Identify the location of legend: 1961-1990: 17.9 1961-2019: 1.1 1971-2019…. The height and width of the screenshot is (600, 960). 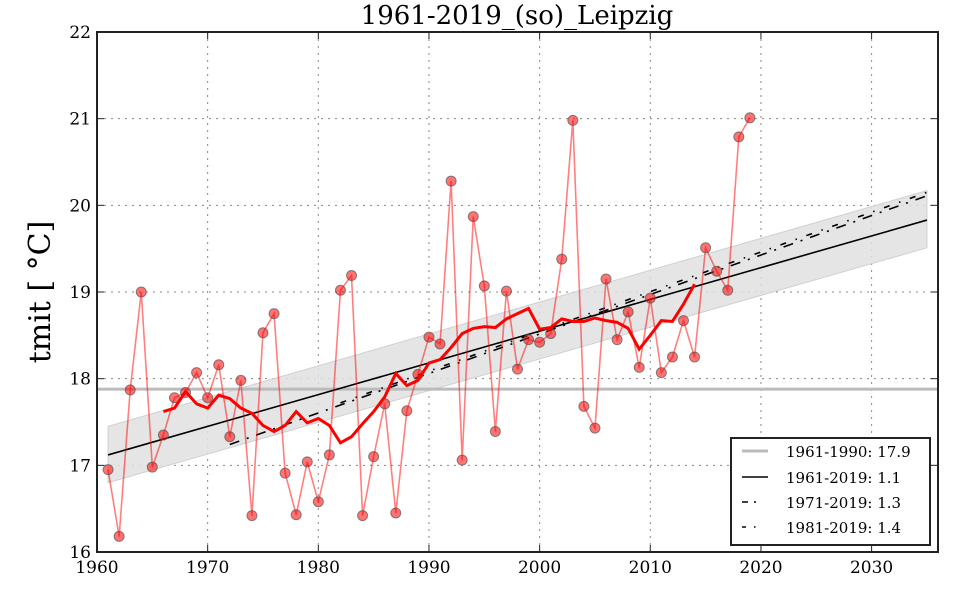
(830, 491).